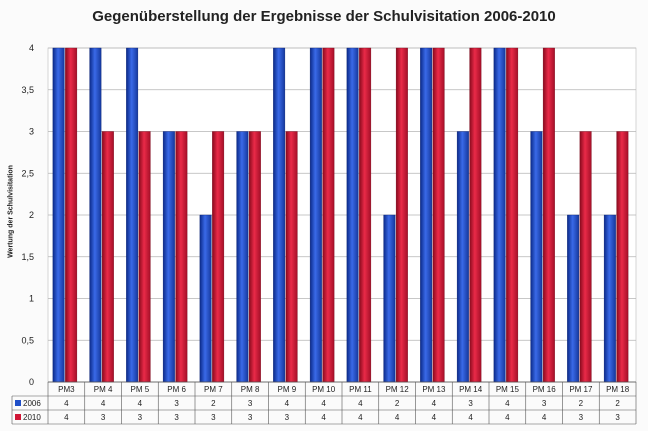  What do you see at coordinates (31, 382) in the screenshot?
I see `y-tick-label: 0` at bounding box center [31, 382].